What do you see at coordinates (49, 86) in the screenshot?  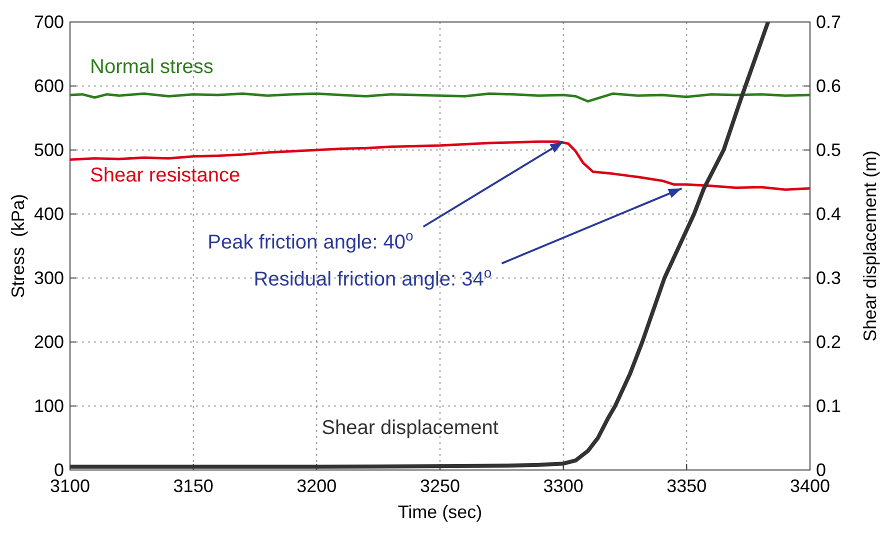 I see `y-tick-label: 600` at bounding box center [49, 86].